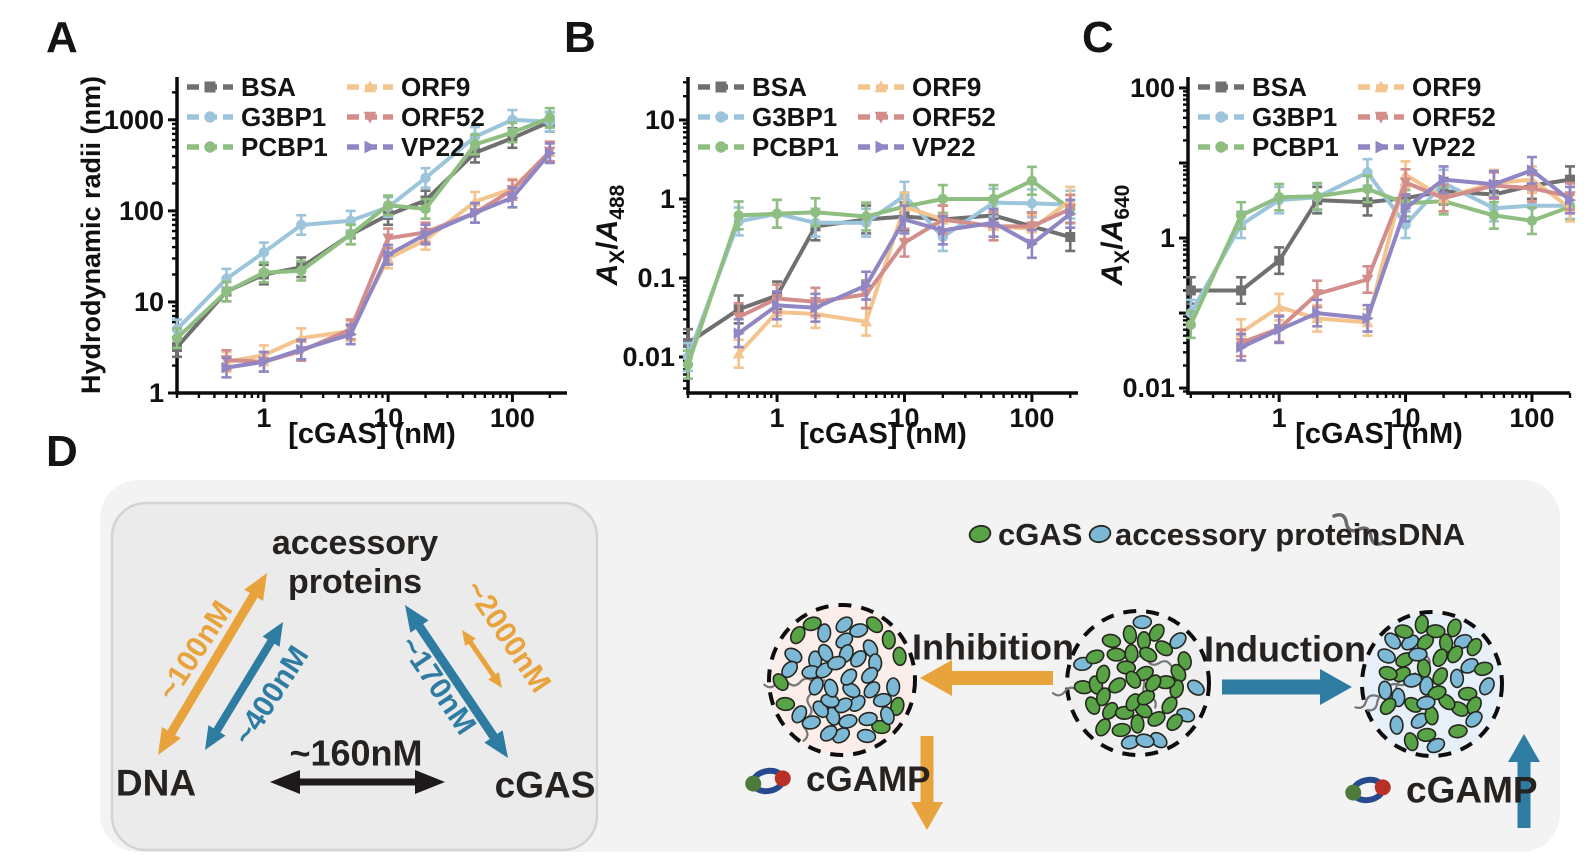  What do you see at coordinates (580, 37) in the screenshot?
I see `panel-b-label: B` at bounding box center [580, 37].